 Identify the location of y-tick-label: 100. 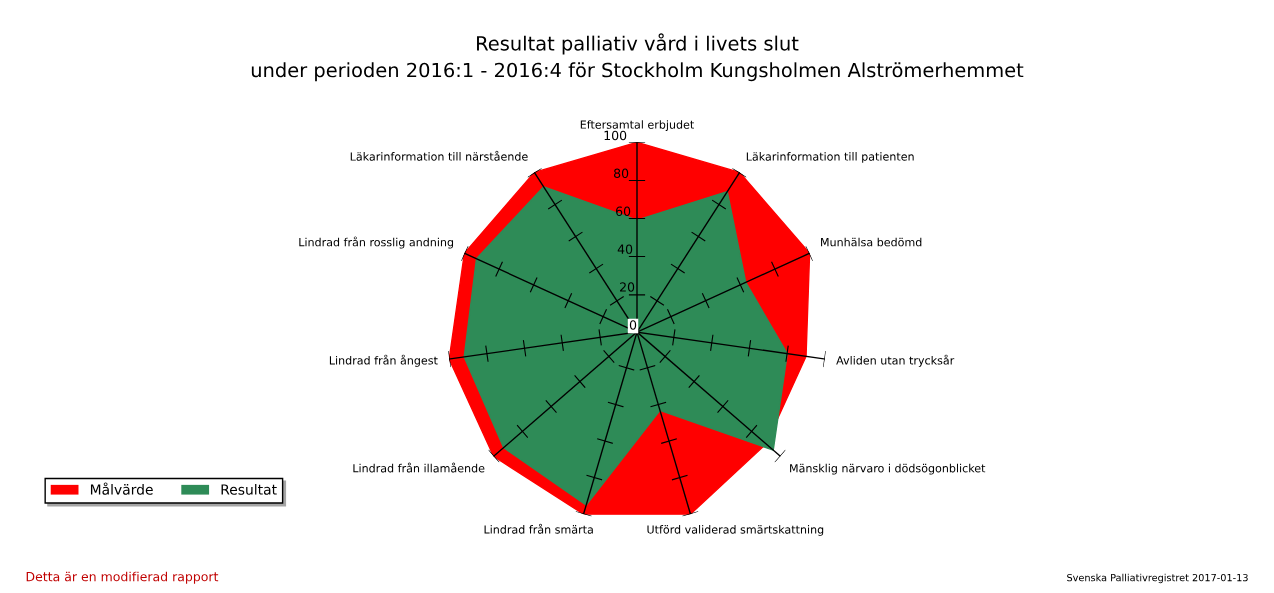
(615, 135).